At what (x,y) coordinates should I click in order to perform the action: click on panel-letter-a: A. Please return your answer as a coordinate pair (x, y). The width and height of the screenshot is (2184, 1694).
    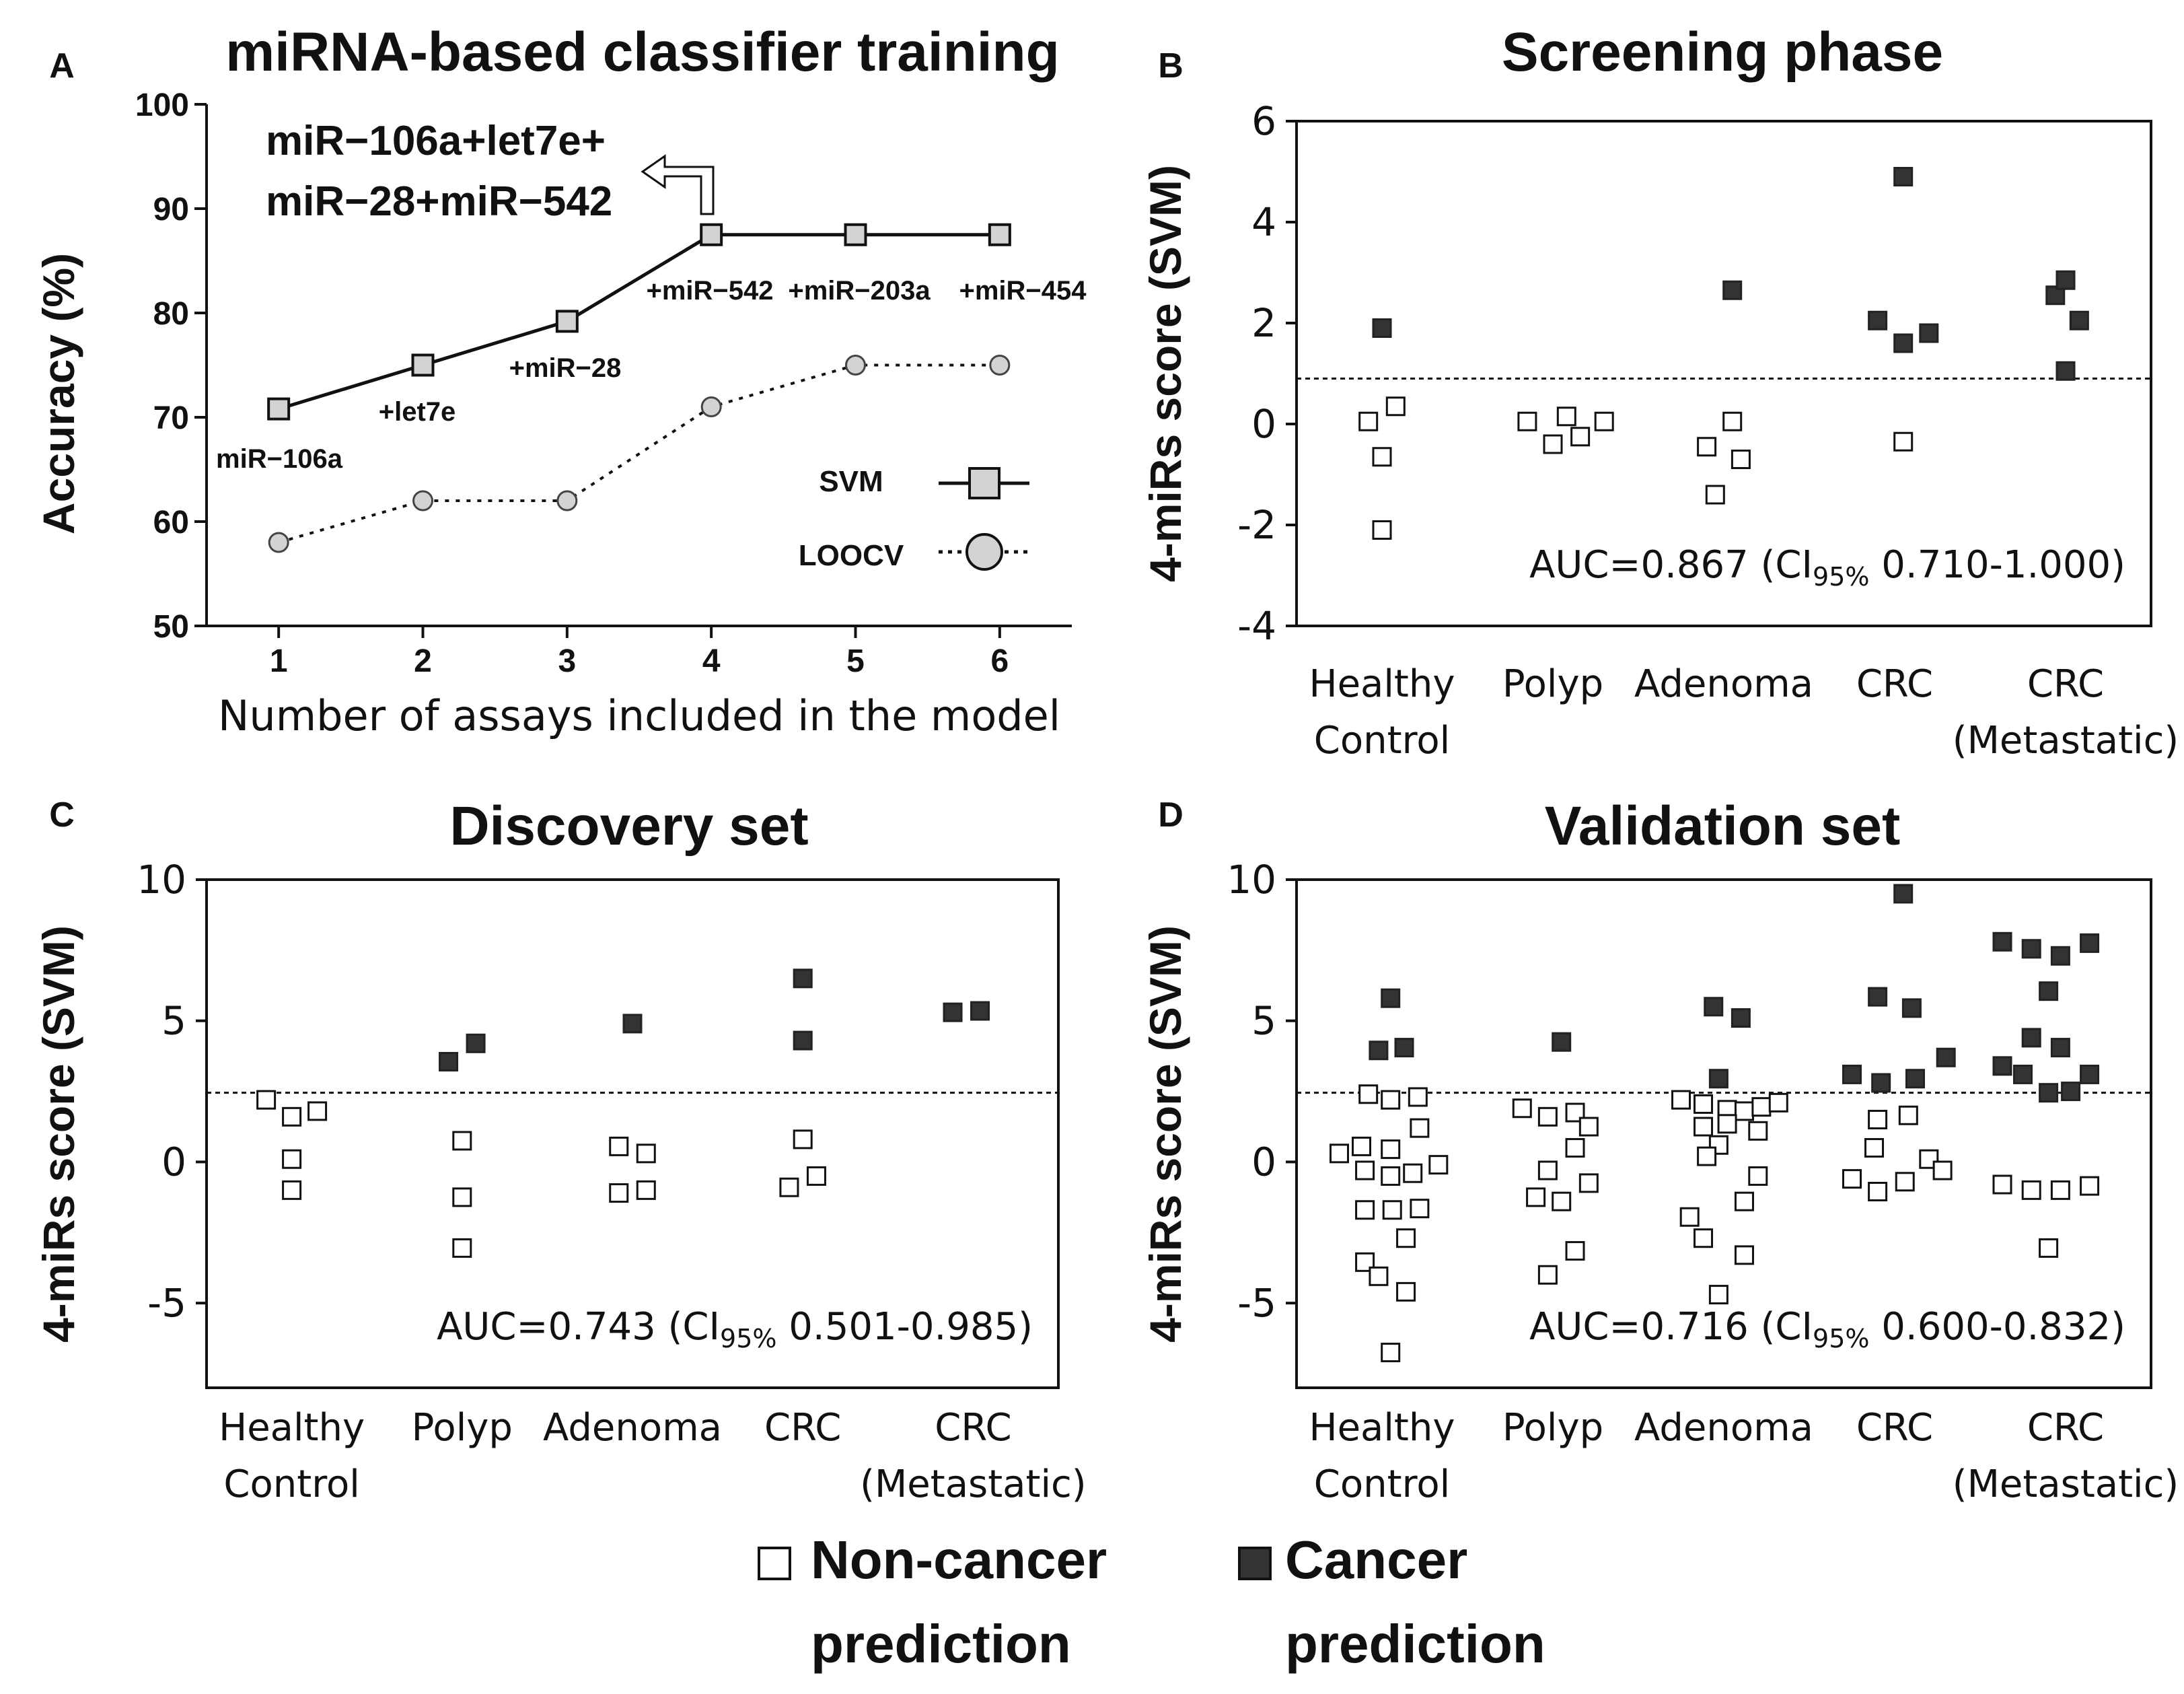
    Looking at the image, I should click on (62, 65).